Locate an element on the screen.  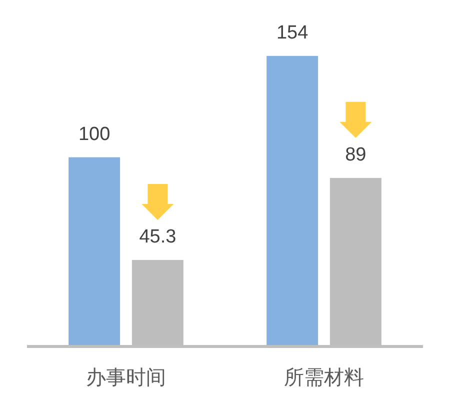
x-tick-label: 所需材料 is located at coordinates (324, 378).